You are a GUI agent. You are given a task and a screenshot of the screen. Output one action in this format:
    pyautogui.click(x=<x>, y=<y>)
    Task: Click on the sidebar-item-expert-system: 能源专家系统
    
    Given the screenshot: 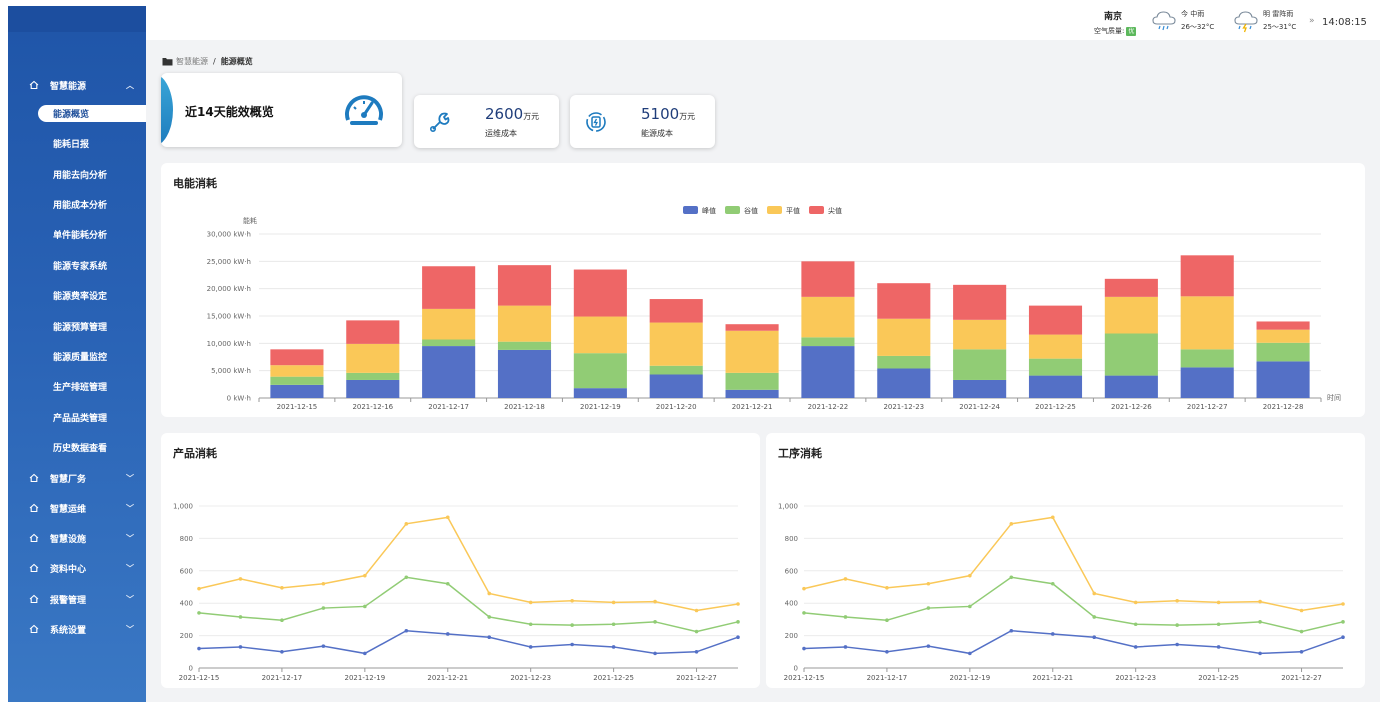 What is the action you would take?
    pyautogui.click(x=80, y=266)
    